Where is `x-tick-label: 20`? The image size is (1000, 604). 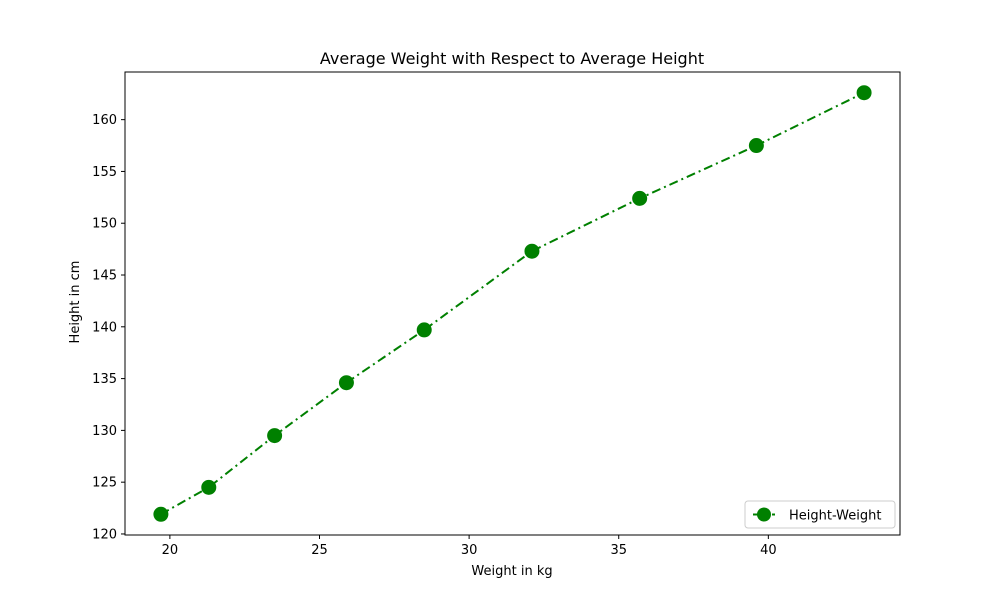 x-tick-label: 20 is located at coordinates (170, 550).